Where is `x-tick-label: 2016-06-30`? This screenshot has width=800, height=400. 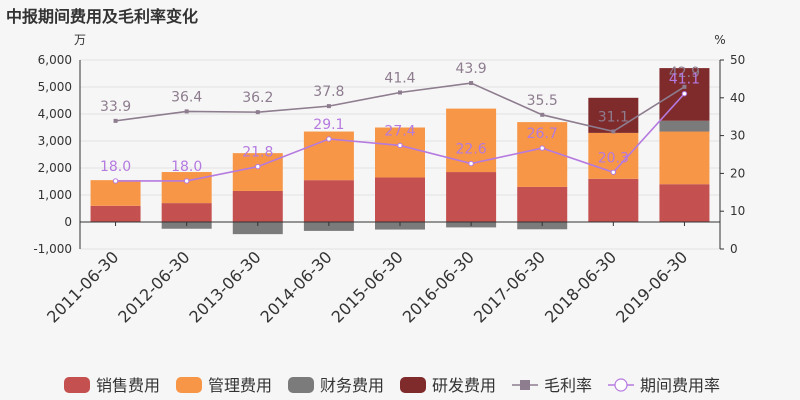
x-tick-label: 2016-06-30 is located at coordinates (438, 286).